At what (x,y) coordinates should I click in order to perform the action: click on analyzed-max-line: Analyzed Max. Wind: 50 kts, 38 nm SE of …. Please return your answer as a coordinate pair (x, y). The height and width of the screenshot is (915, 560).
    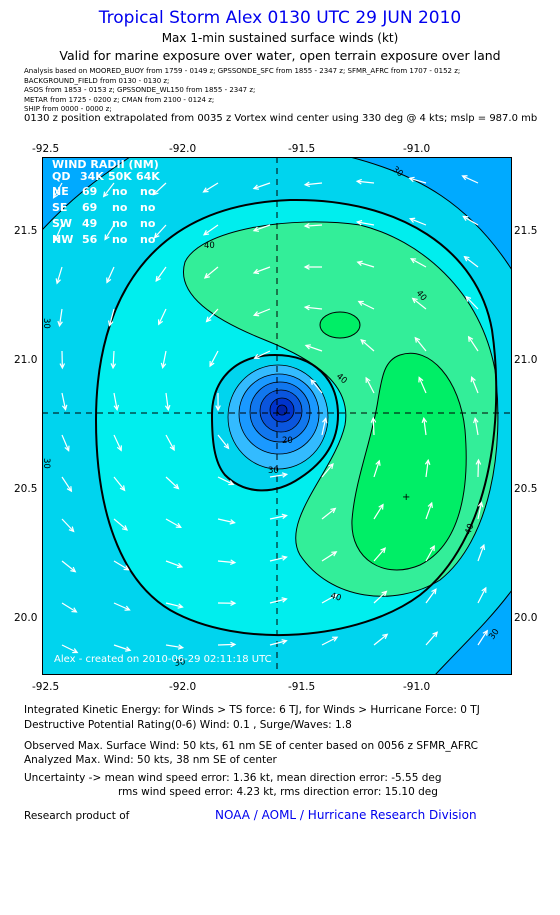
    Looking at the image, I should click on (150, 760).